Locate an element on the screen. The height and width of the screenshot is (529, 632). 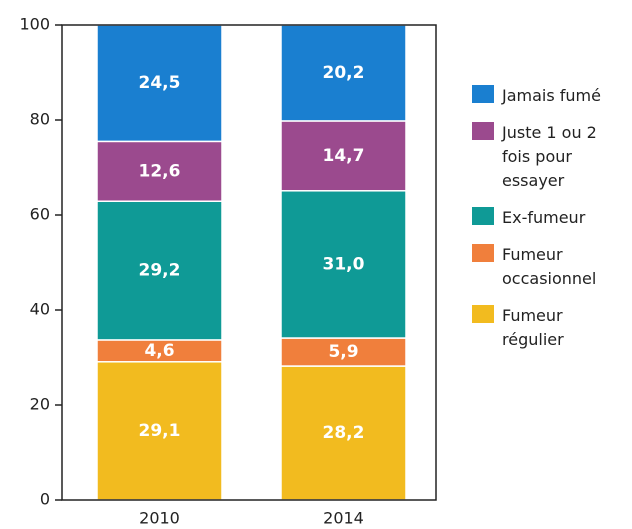
data-label: 5,9 is located at coordinates (343, 352).